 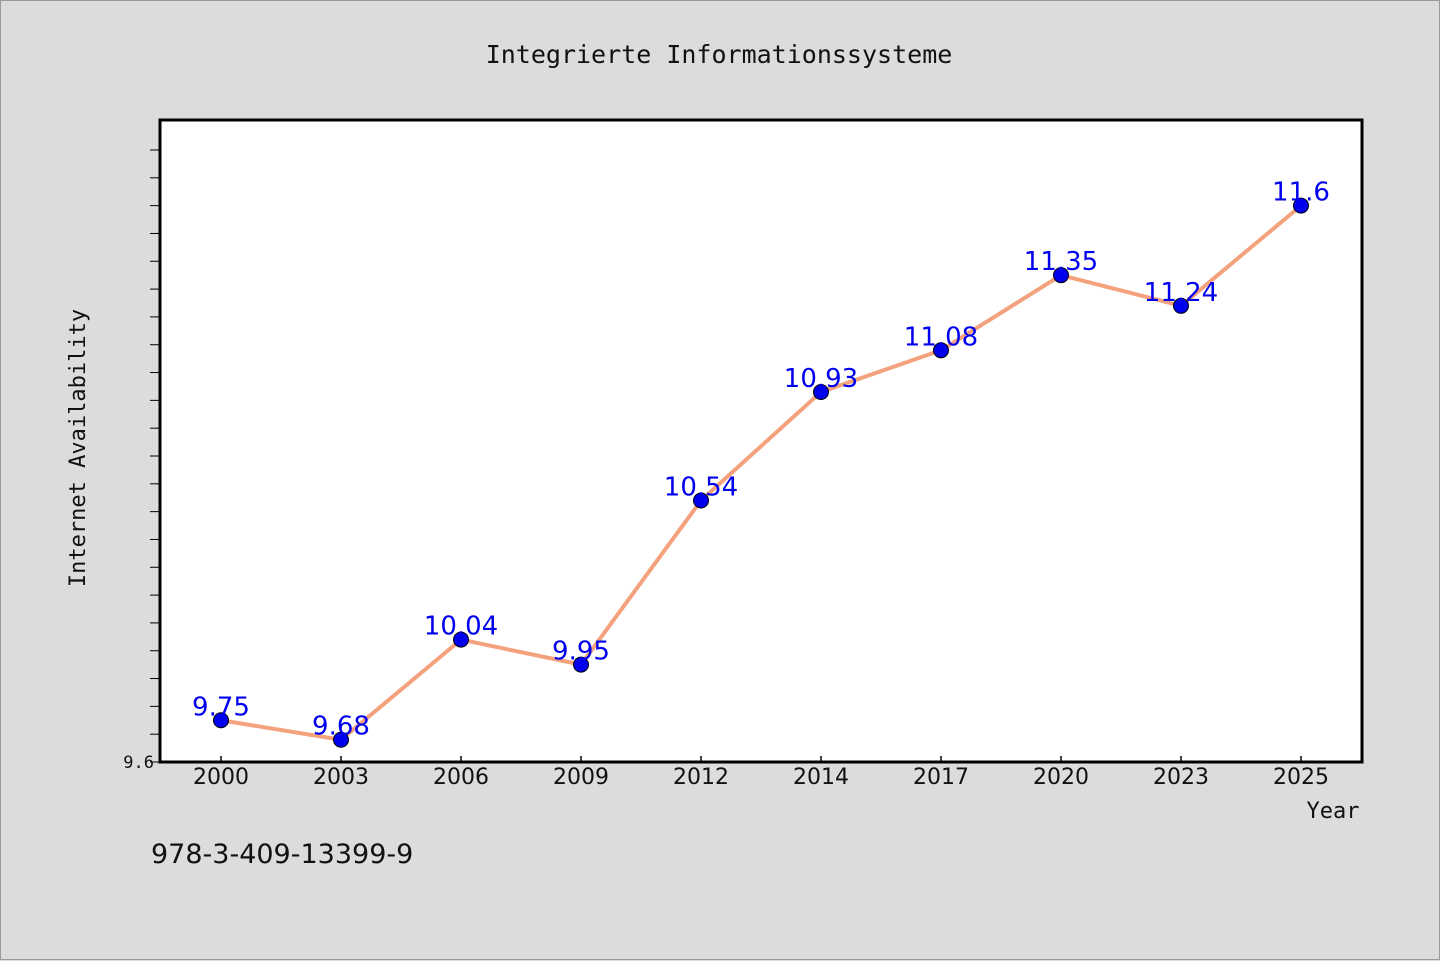 I want to click on y-axis-label: Internet Availability, so click(x=78, y=448).